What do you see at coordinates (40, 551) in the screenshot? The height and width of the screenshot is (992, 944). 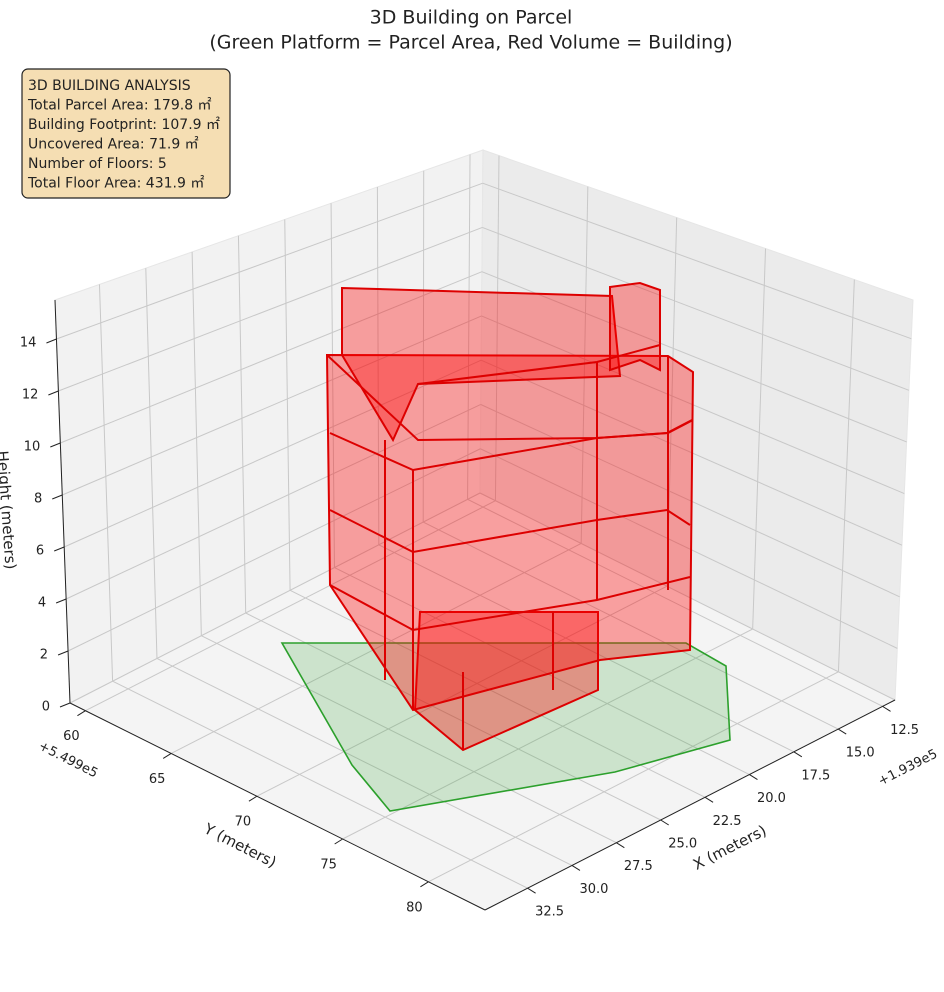 I see `z-tick-label: 6` at bounding box center [40, 551].